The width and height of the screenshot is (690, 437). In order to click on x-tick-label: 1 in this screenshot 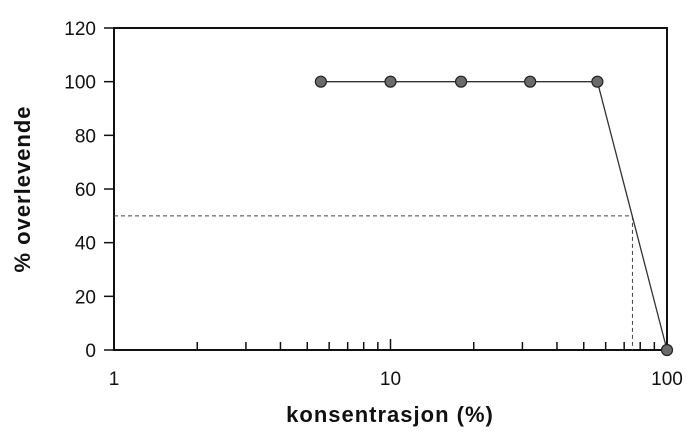, I will do `click(114, 379)`.